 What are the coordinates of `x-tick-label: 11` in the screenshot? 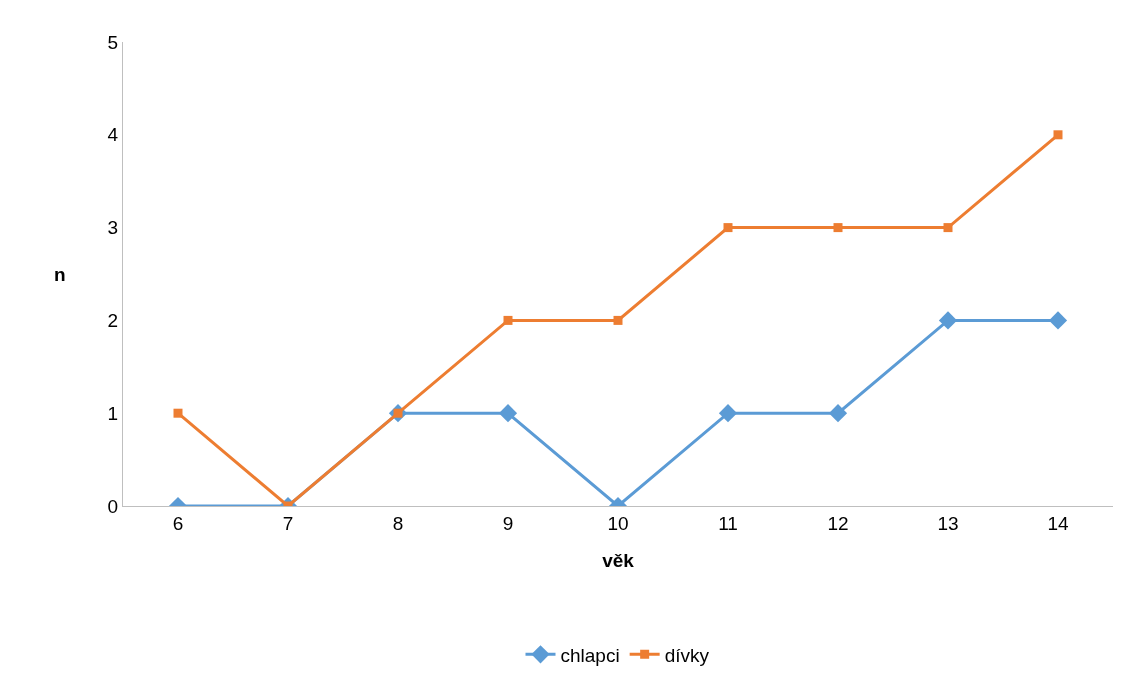 It's located at (728, 523).